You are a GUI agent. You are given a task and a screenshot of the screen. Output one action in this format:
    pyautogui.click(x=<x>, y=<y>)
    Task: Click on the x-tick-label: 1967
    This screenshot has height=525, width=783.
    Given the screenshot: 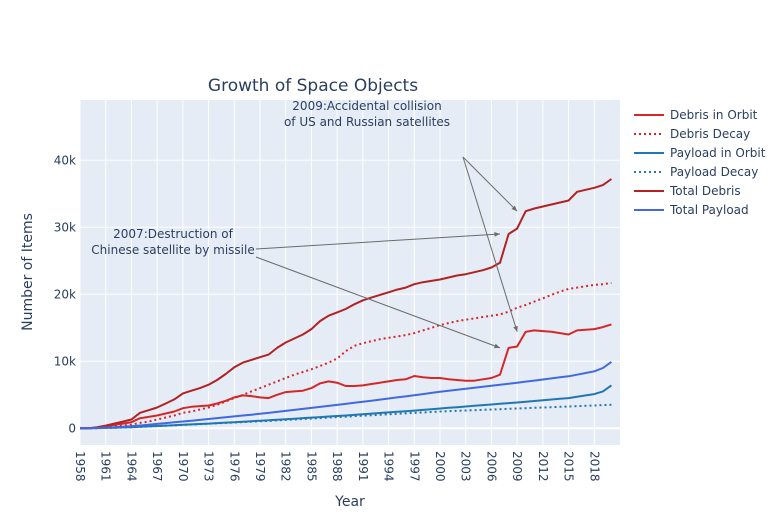 What is the action you would take?
    pyautogui.click(x=157, y=466)
    